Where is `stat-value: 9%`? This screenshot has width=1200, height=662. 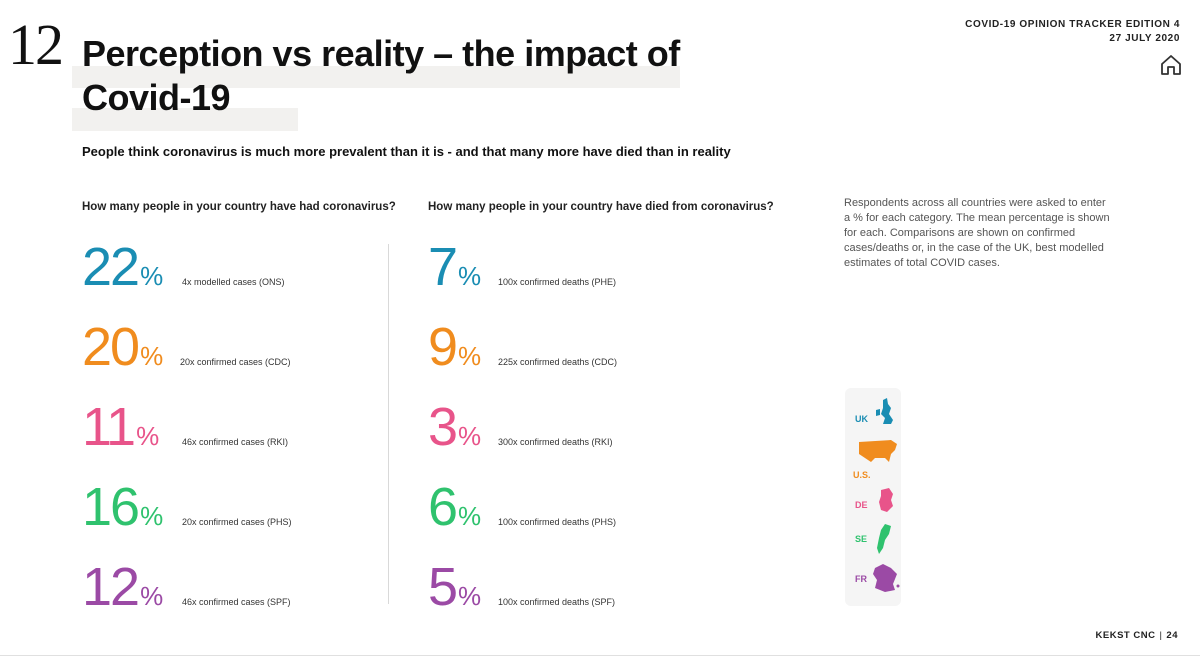 stat-value: 9% is located at coordinates (454, 351).